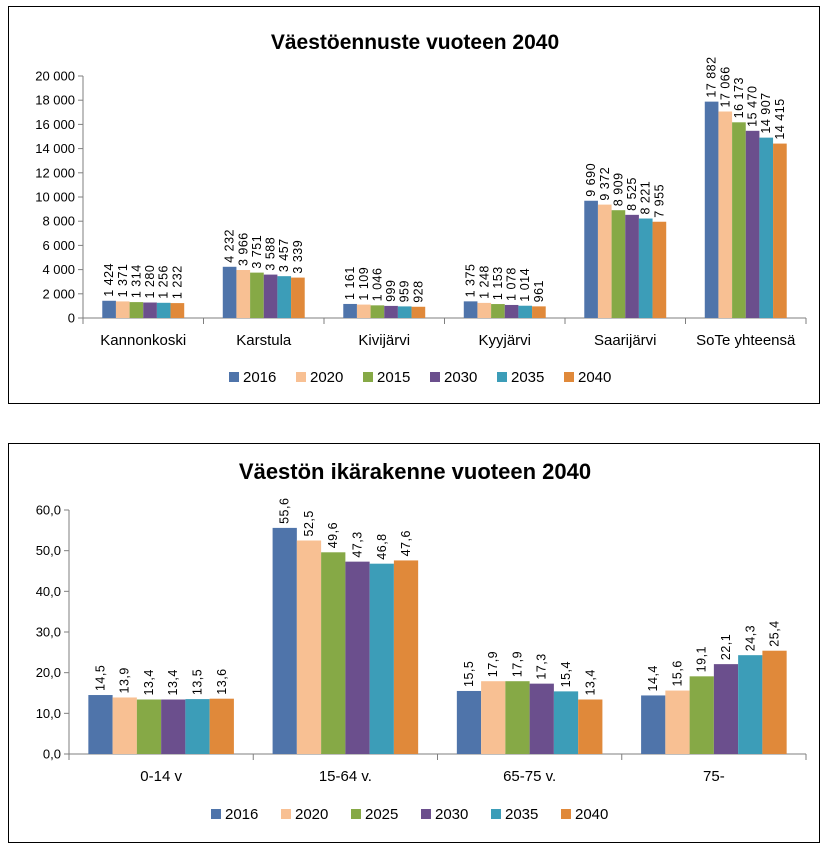  Describe the element at coordinates (415, 42) in the screenshot. I see `chart-title: Väestöennuste vuoteen 2040` at that location.